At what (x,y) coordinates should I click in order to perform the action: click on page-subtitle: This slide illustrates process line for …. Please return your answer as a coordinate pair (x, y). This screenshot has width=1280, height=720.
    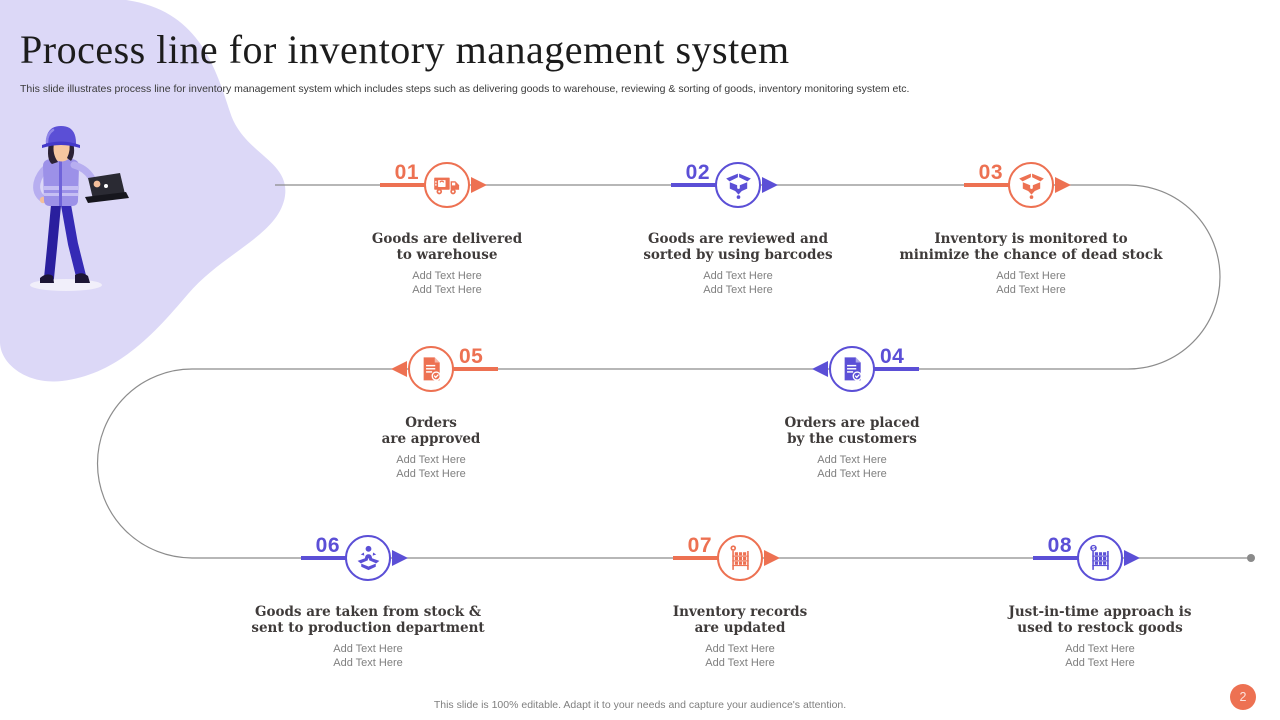
    Looking at the image, I should click on (465, 89).